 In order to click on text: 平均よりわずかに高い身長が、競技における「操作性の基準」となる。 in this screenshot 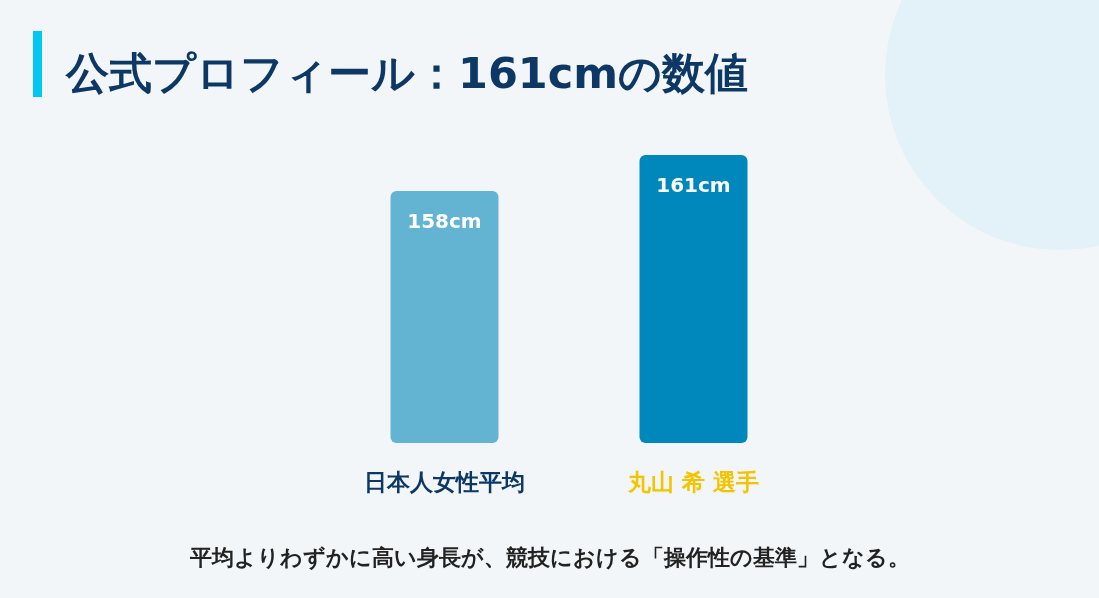, I will do `click(549, 558)`.